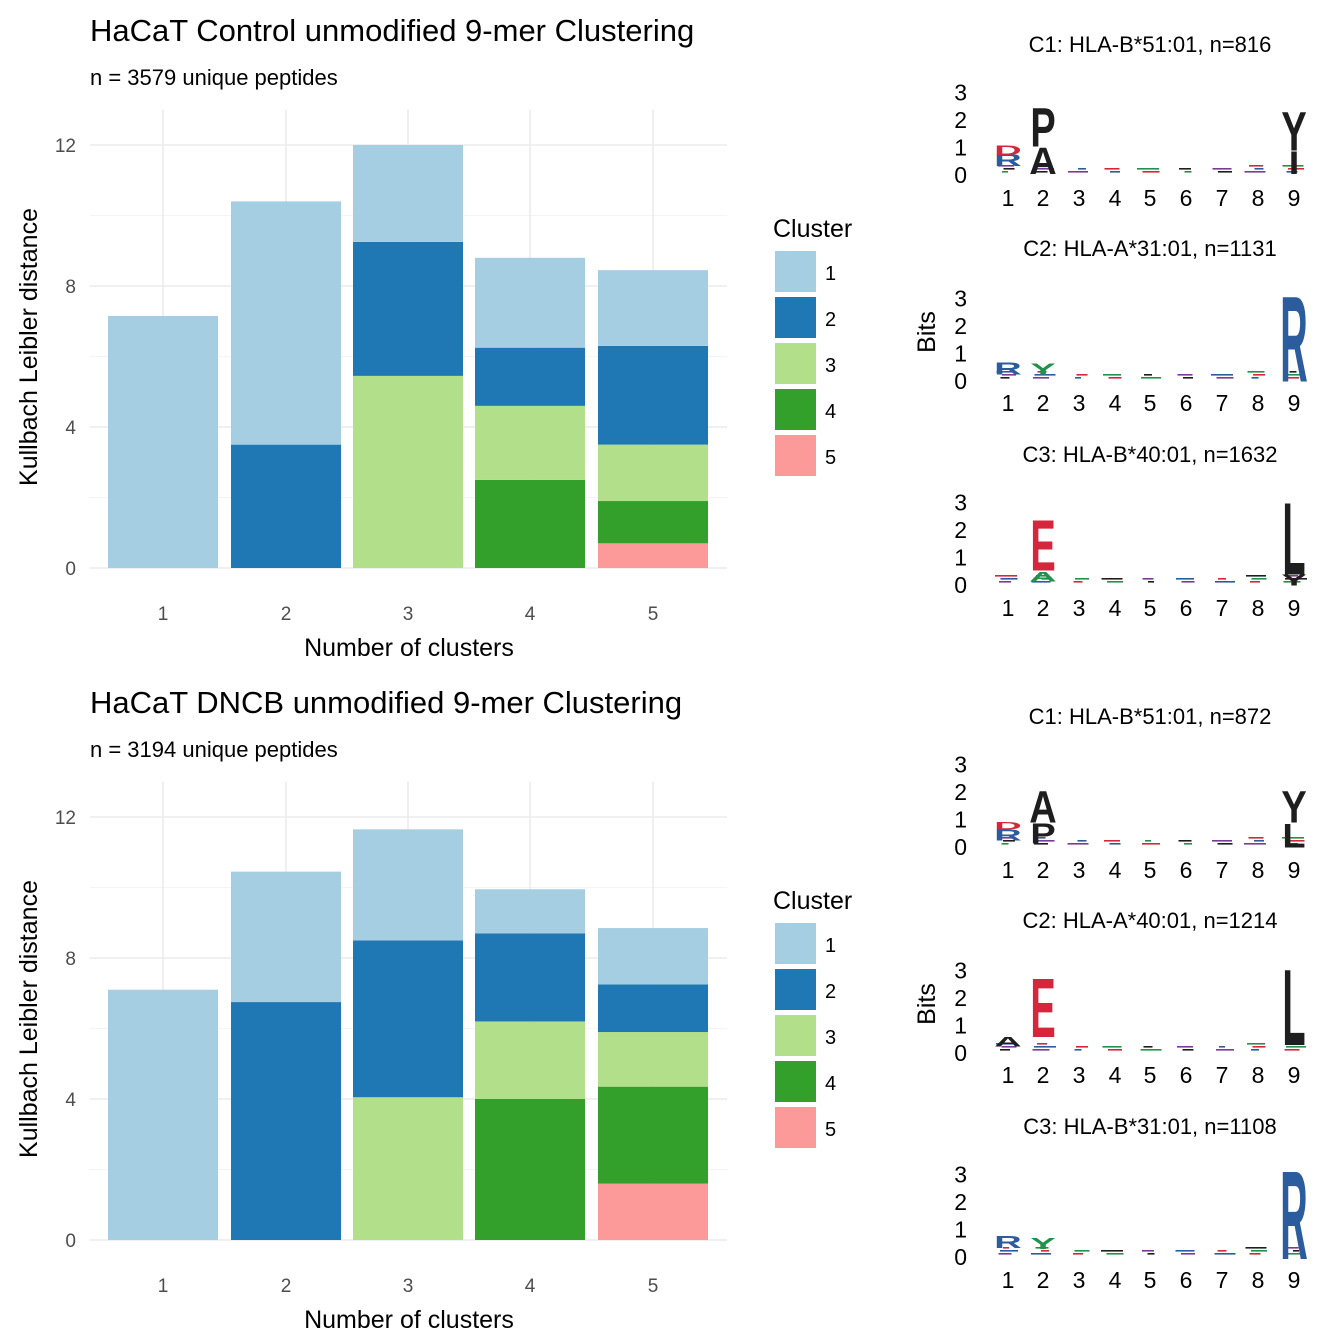  What do you see at coordinates (1079, 870) in the screenshot?
I see `logo-x-tick: 3` at bounding box center [1079, 870].